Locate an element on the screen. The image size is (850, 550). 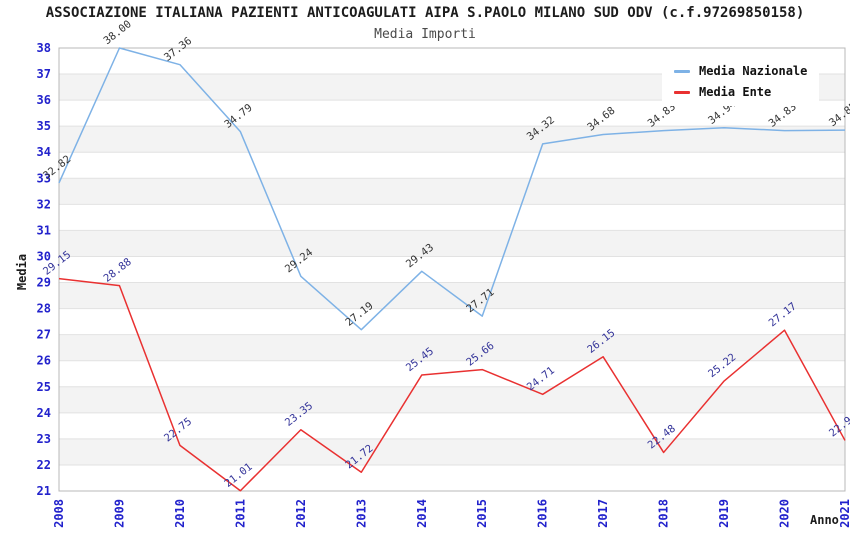
y-tick-label: 37 is located at coordinates (44, 74).